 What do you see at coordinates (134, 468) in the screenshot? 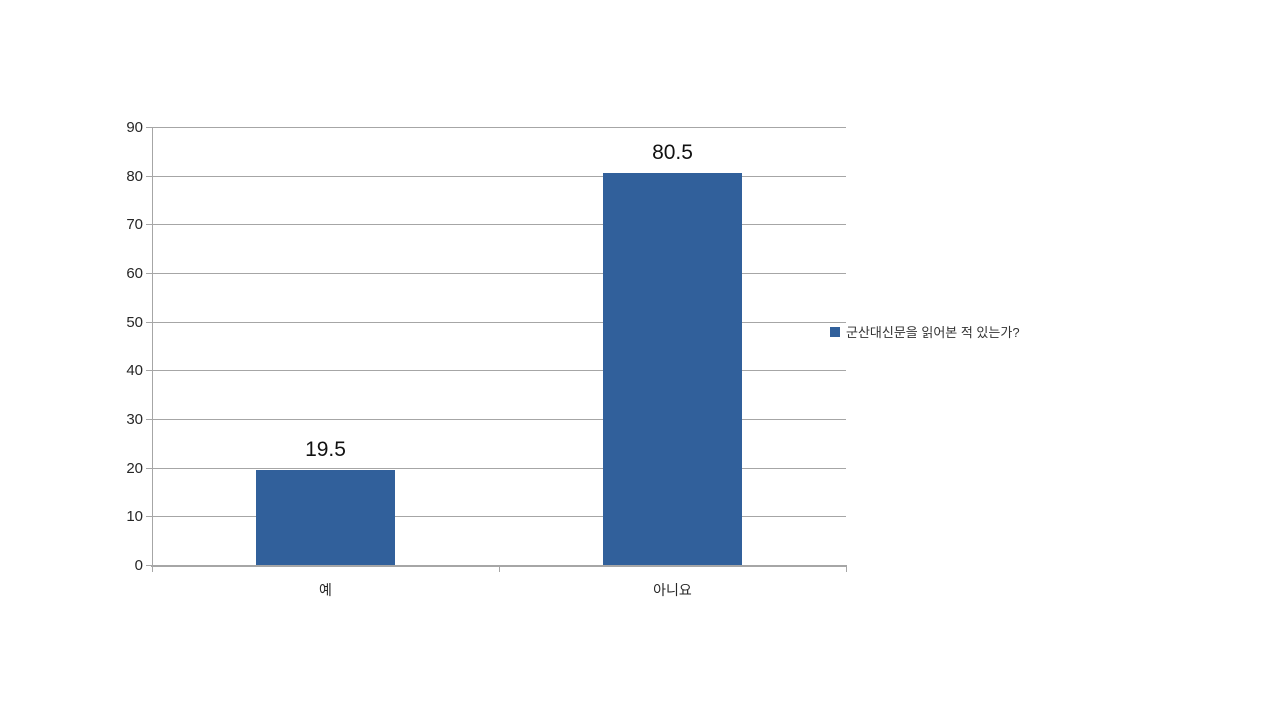
I see `y-tick-label-20: 20` at bounding box center [134, 468].